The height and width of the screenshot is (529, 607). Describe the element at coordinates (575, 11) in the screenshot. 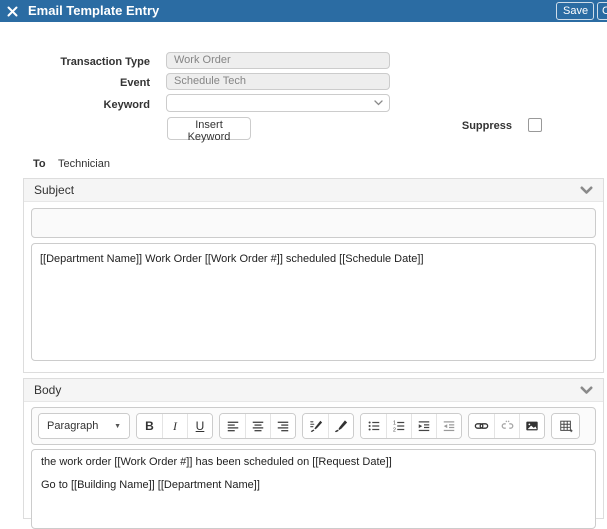

I see `save-button: Save` at that location.